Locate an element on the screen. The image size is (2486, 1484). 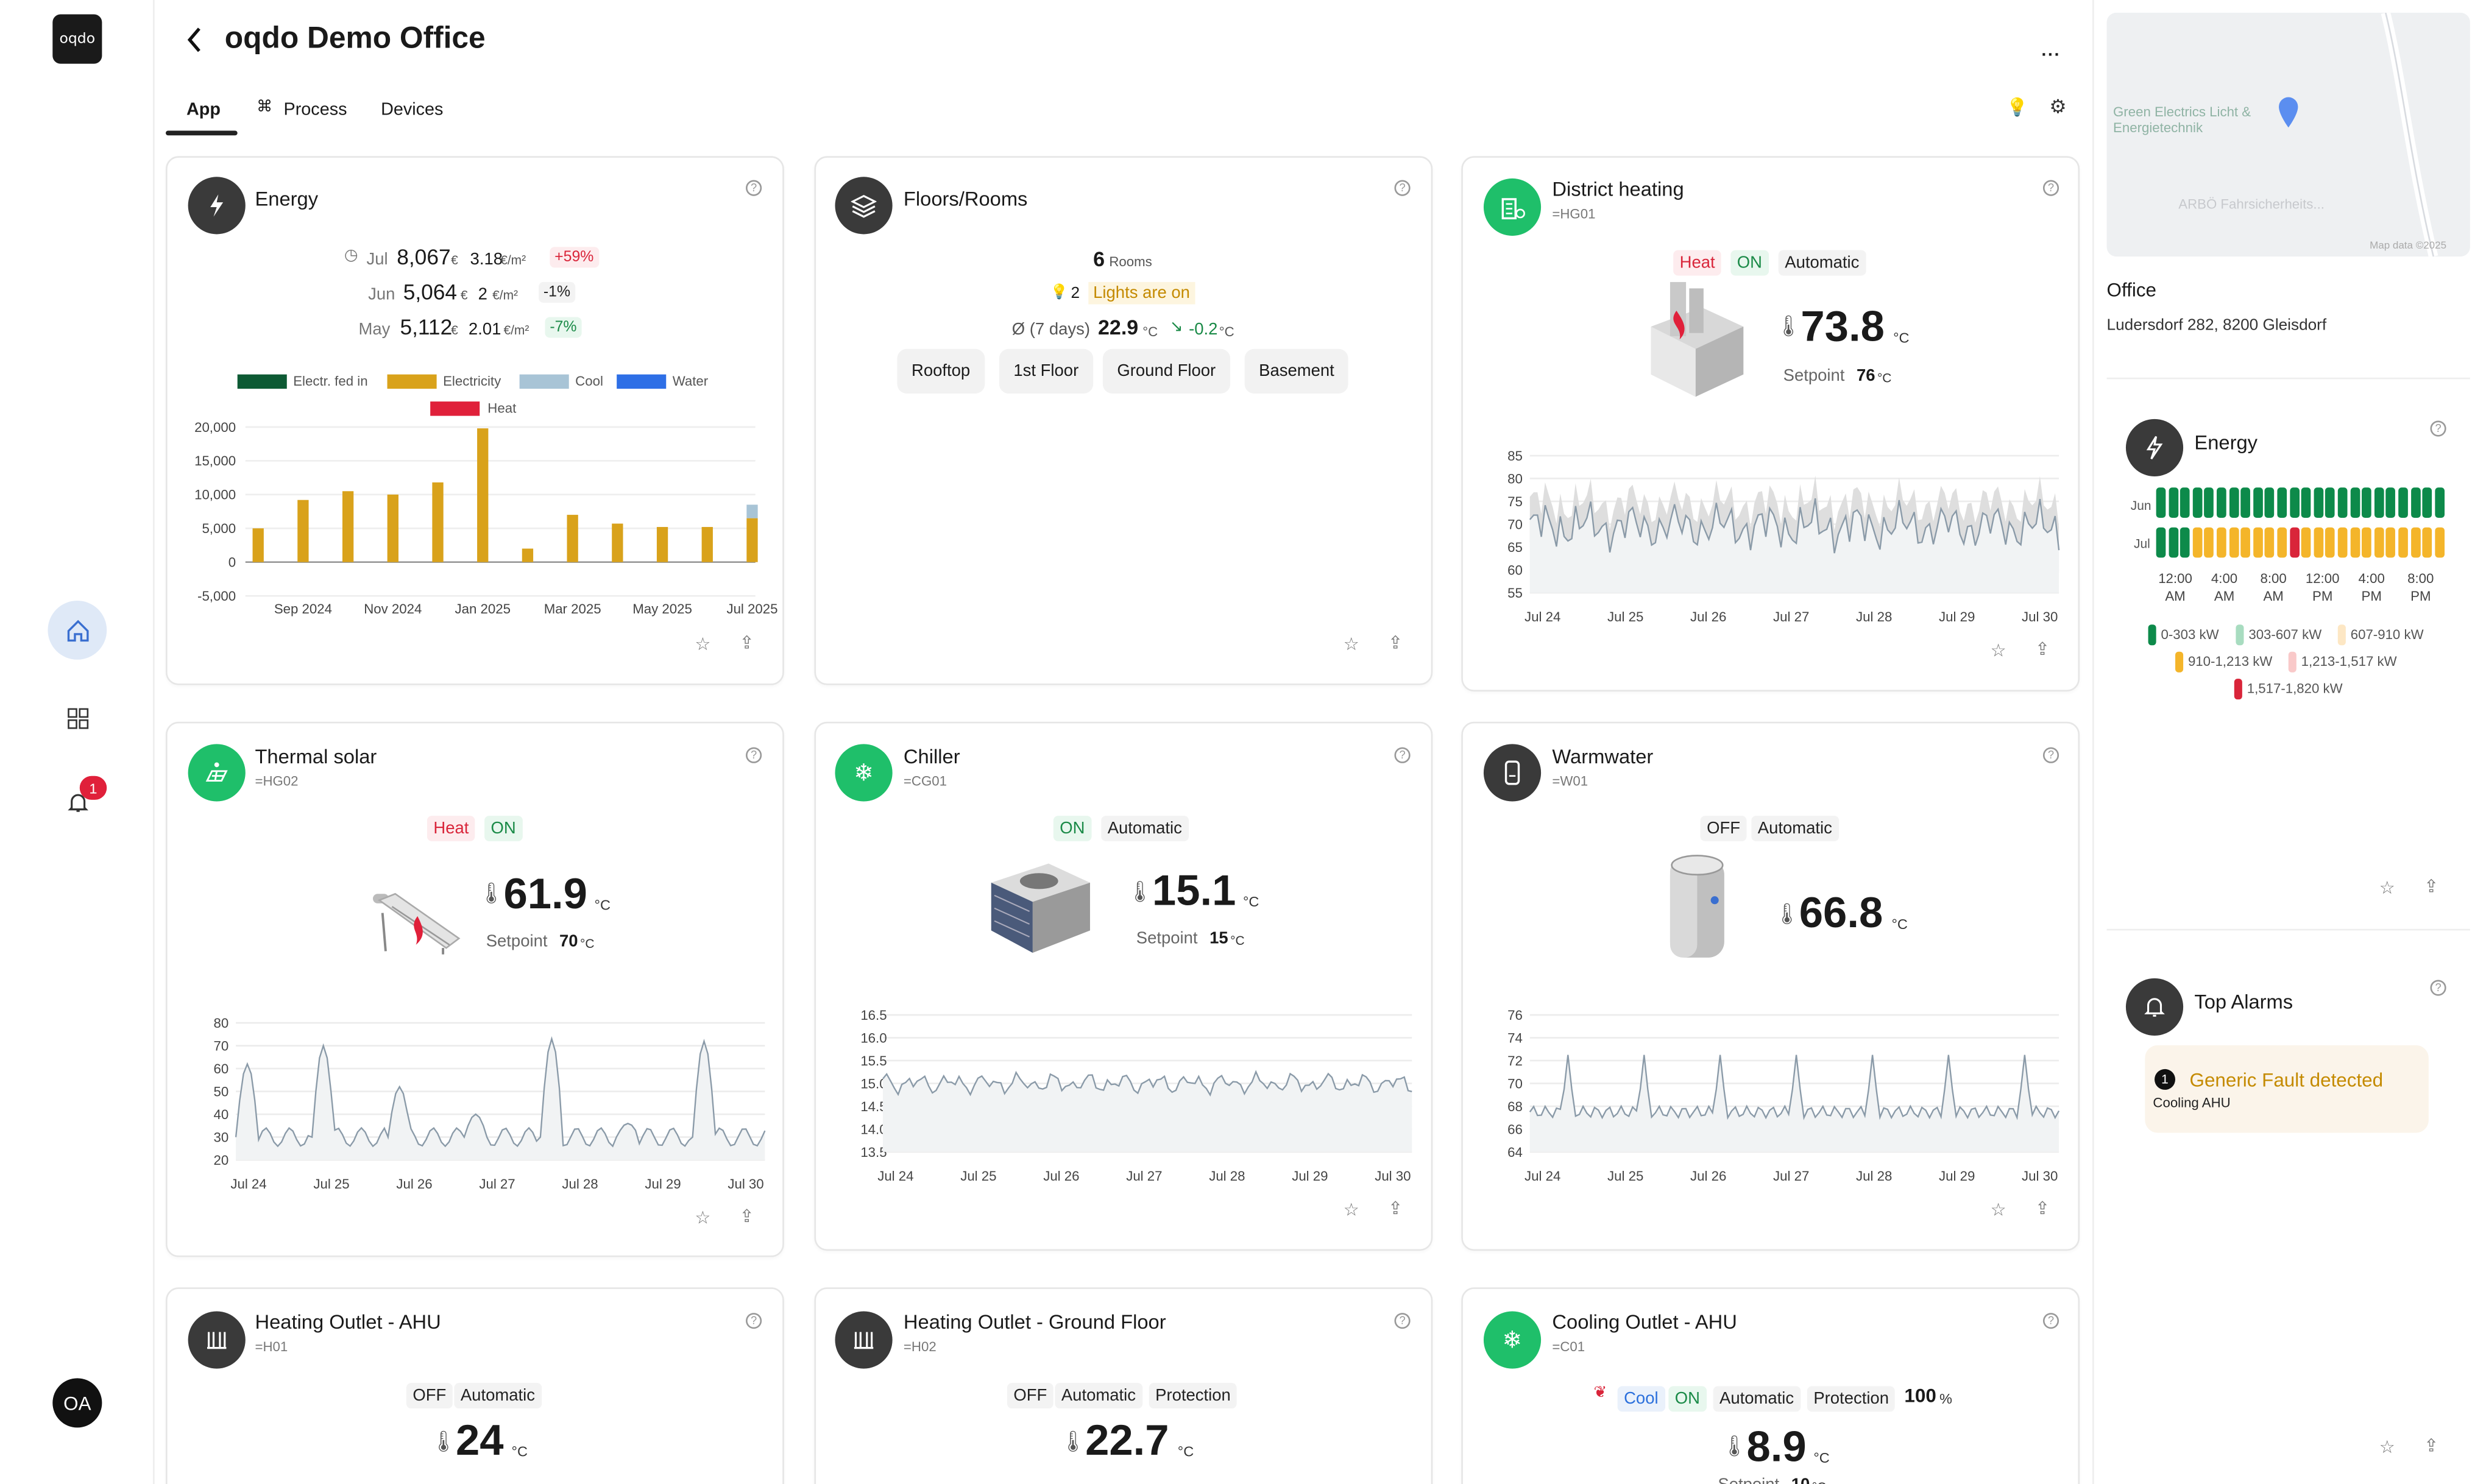
bar-cool is located at coordinates (752, 511).